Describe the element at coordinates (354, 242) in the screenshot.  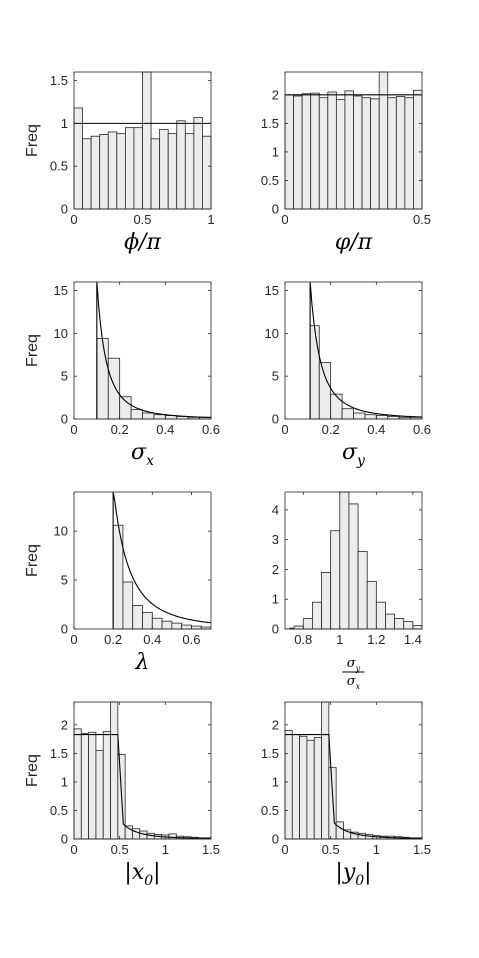
I see `x-axis-label: φ/π` at that location.